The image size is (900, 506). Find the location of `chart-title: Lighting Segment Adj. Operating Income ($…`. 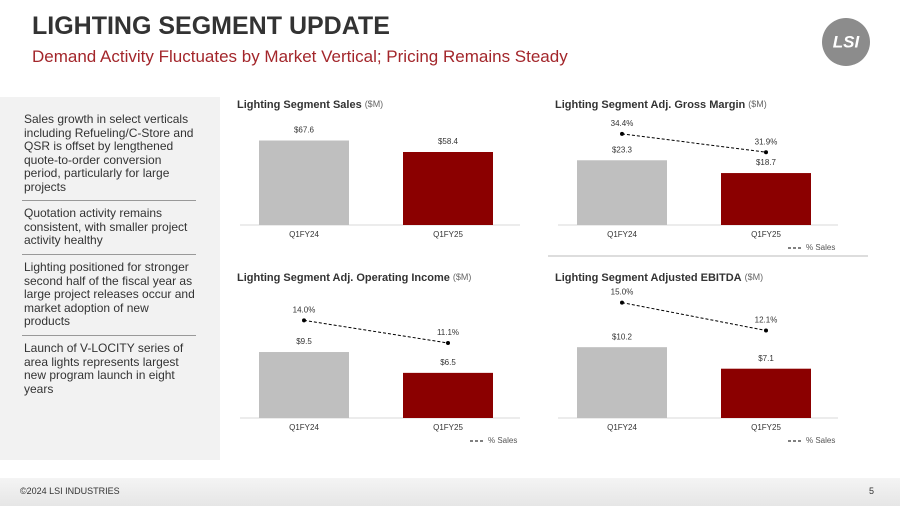

chart-title: Lighting Segment Adj. Operating Income ($… is located at coordinates (354, 278).